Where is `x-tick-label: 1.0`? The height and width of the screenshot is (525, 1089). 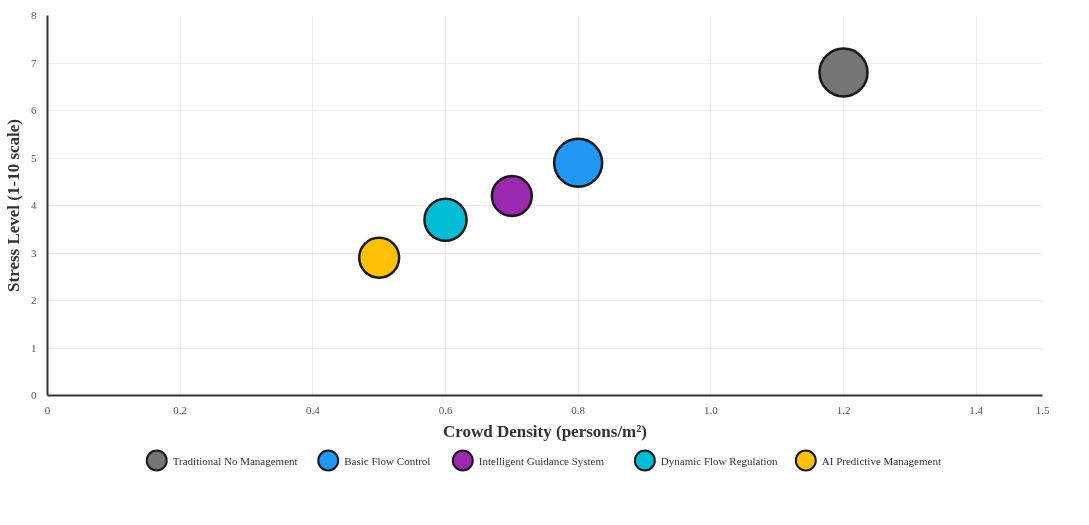 x-tick-label: 1.0 is located at coordinates (711, 409).